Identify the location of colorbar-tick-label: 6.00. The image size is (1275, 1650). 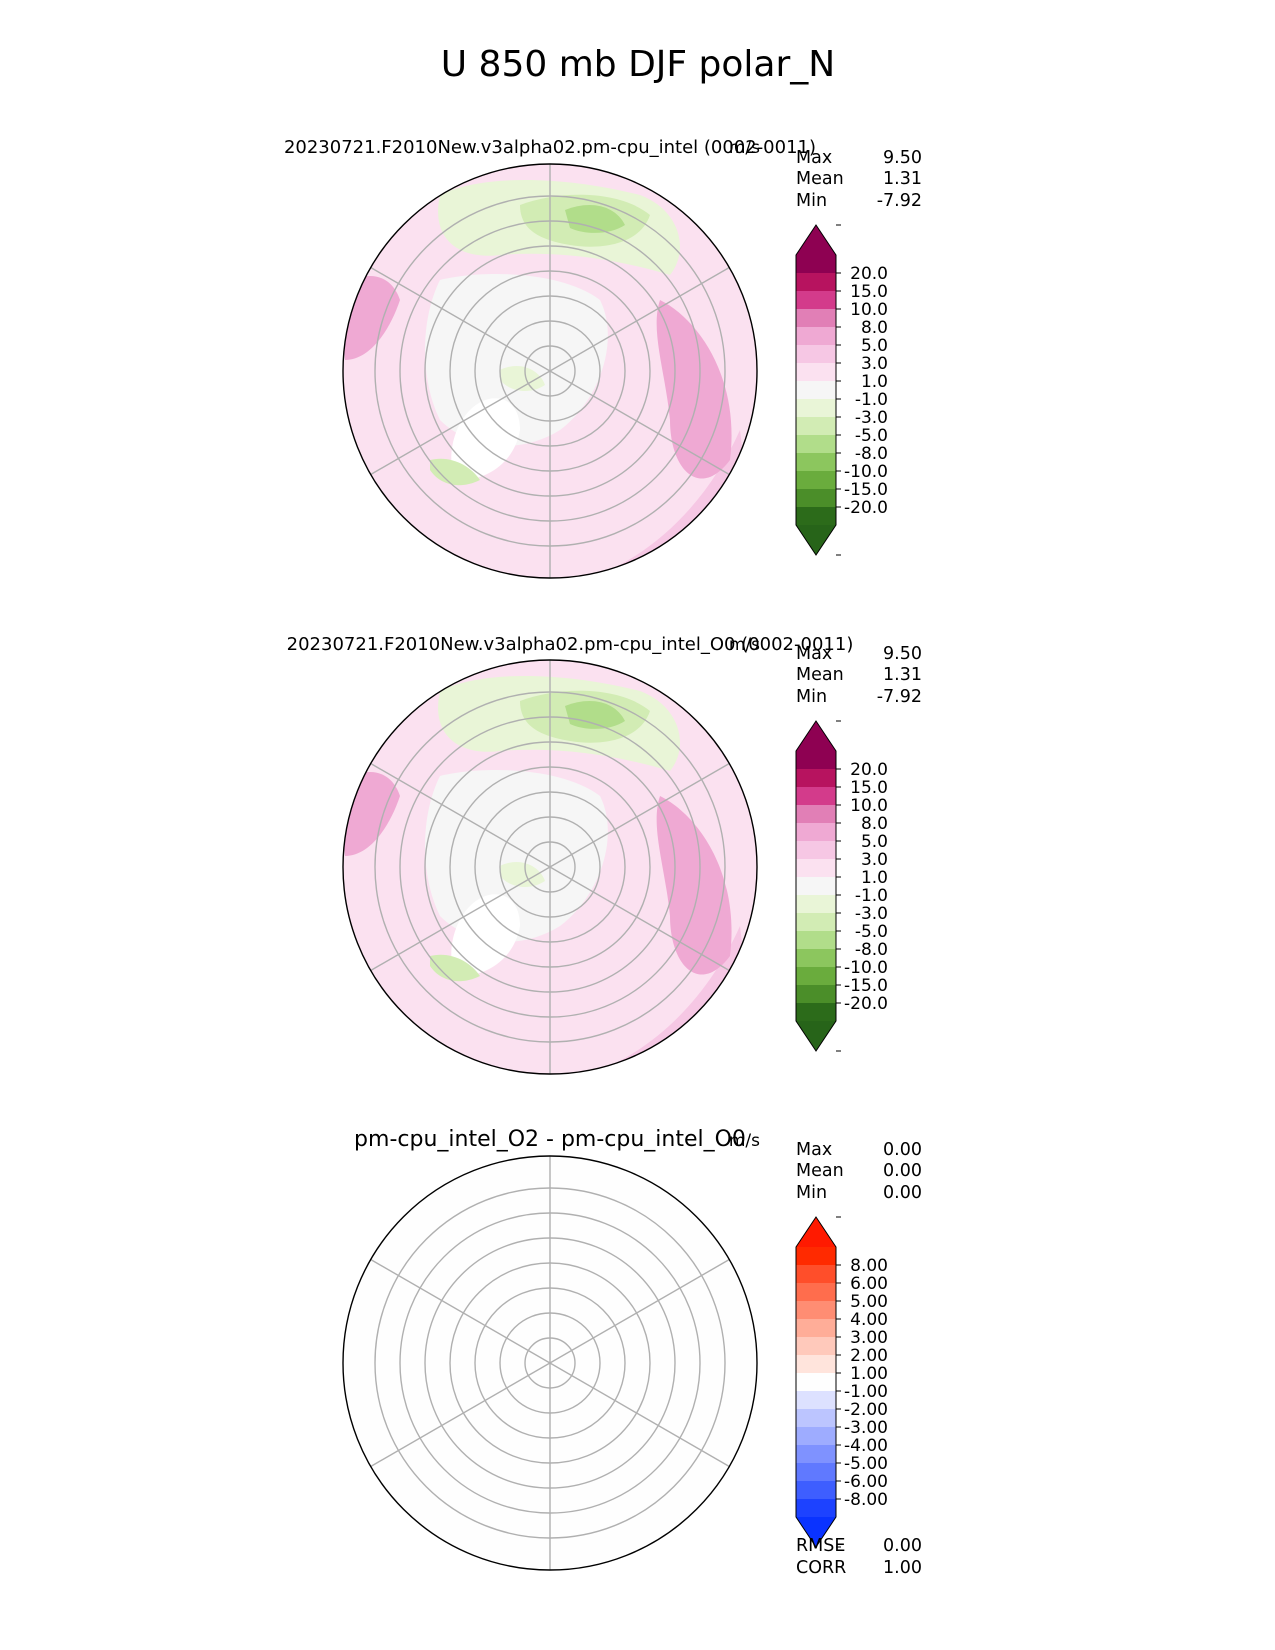
(869, 1284).